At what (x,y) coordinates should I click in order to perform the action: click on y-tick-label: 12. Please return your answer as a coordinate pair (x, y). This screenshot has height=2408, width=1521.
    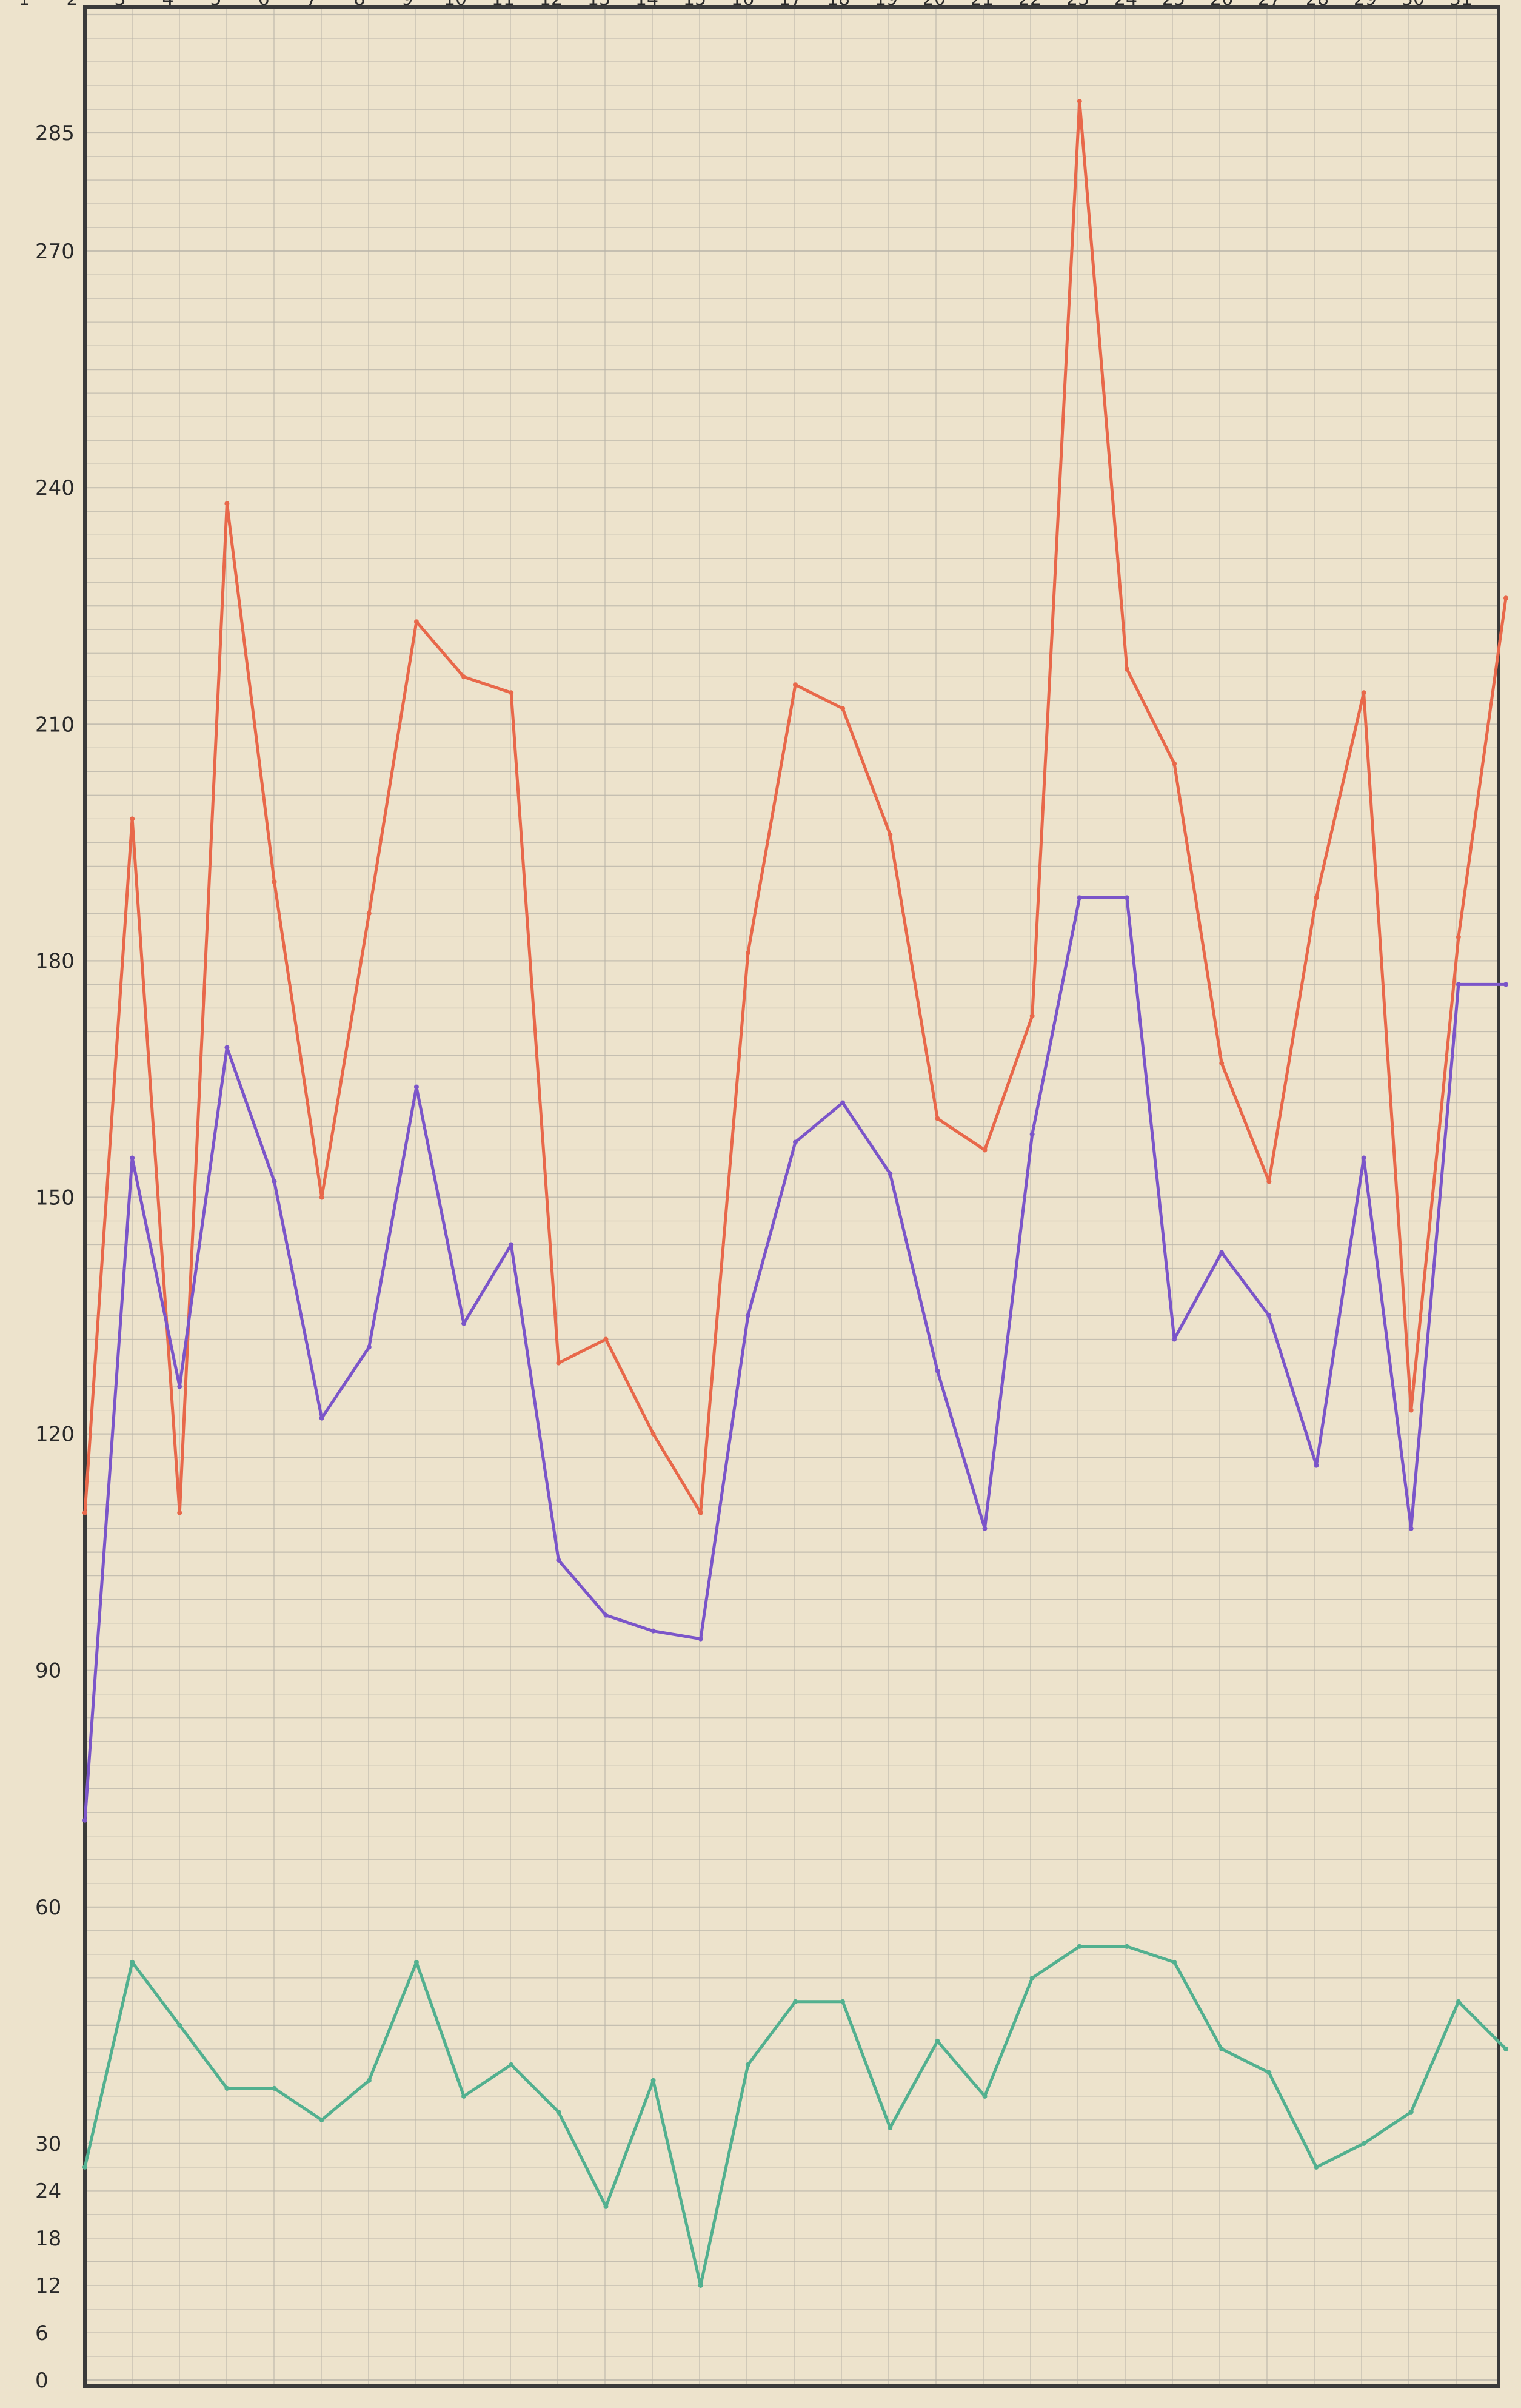
    Looking at the image, I should click on (48, 2286).